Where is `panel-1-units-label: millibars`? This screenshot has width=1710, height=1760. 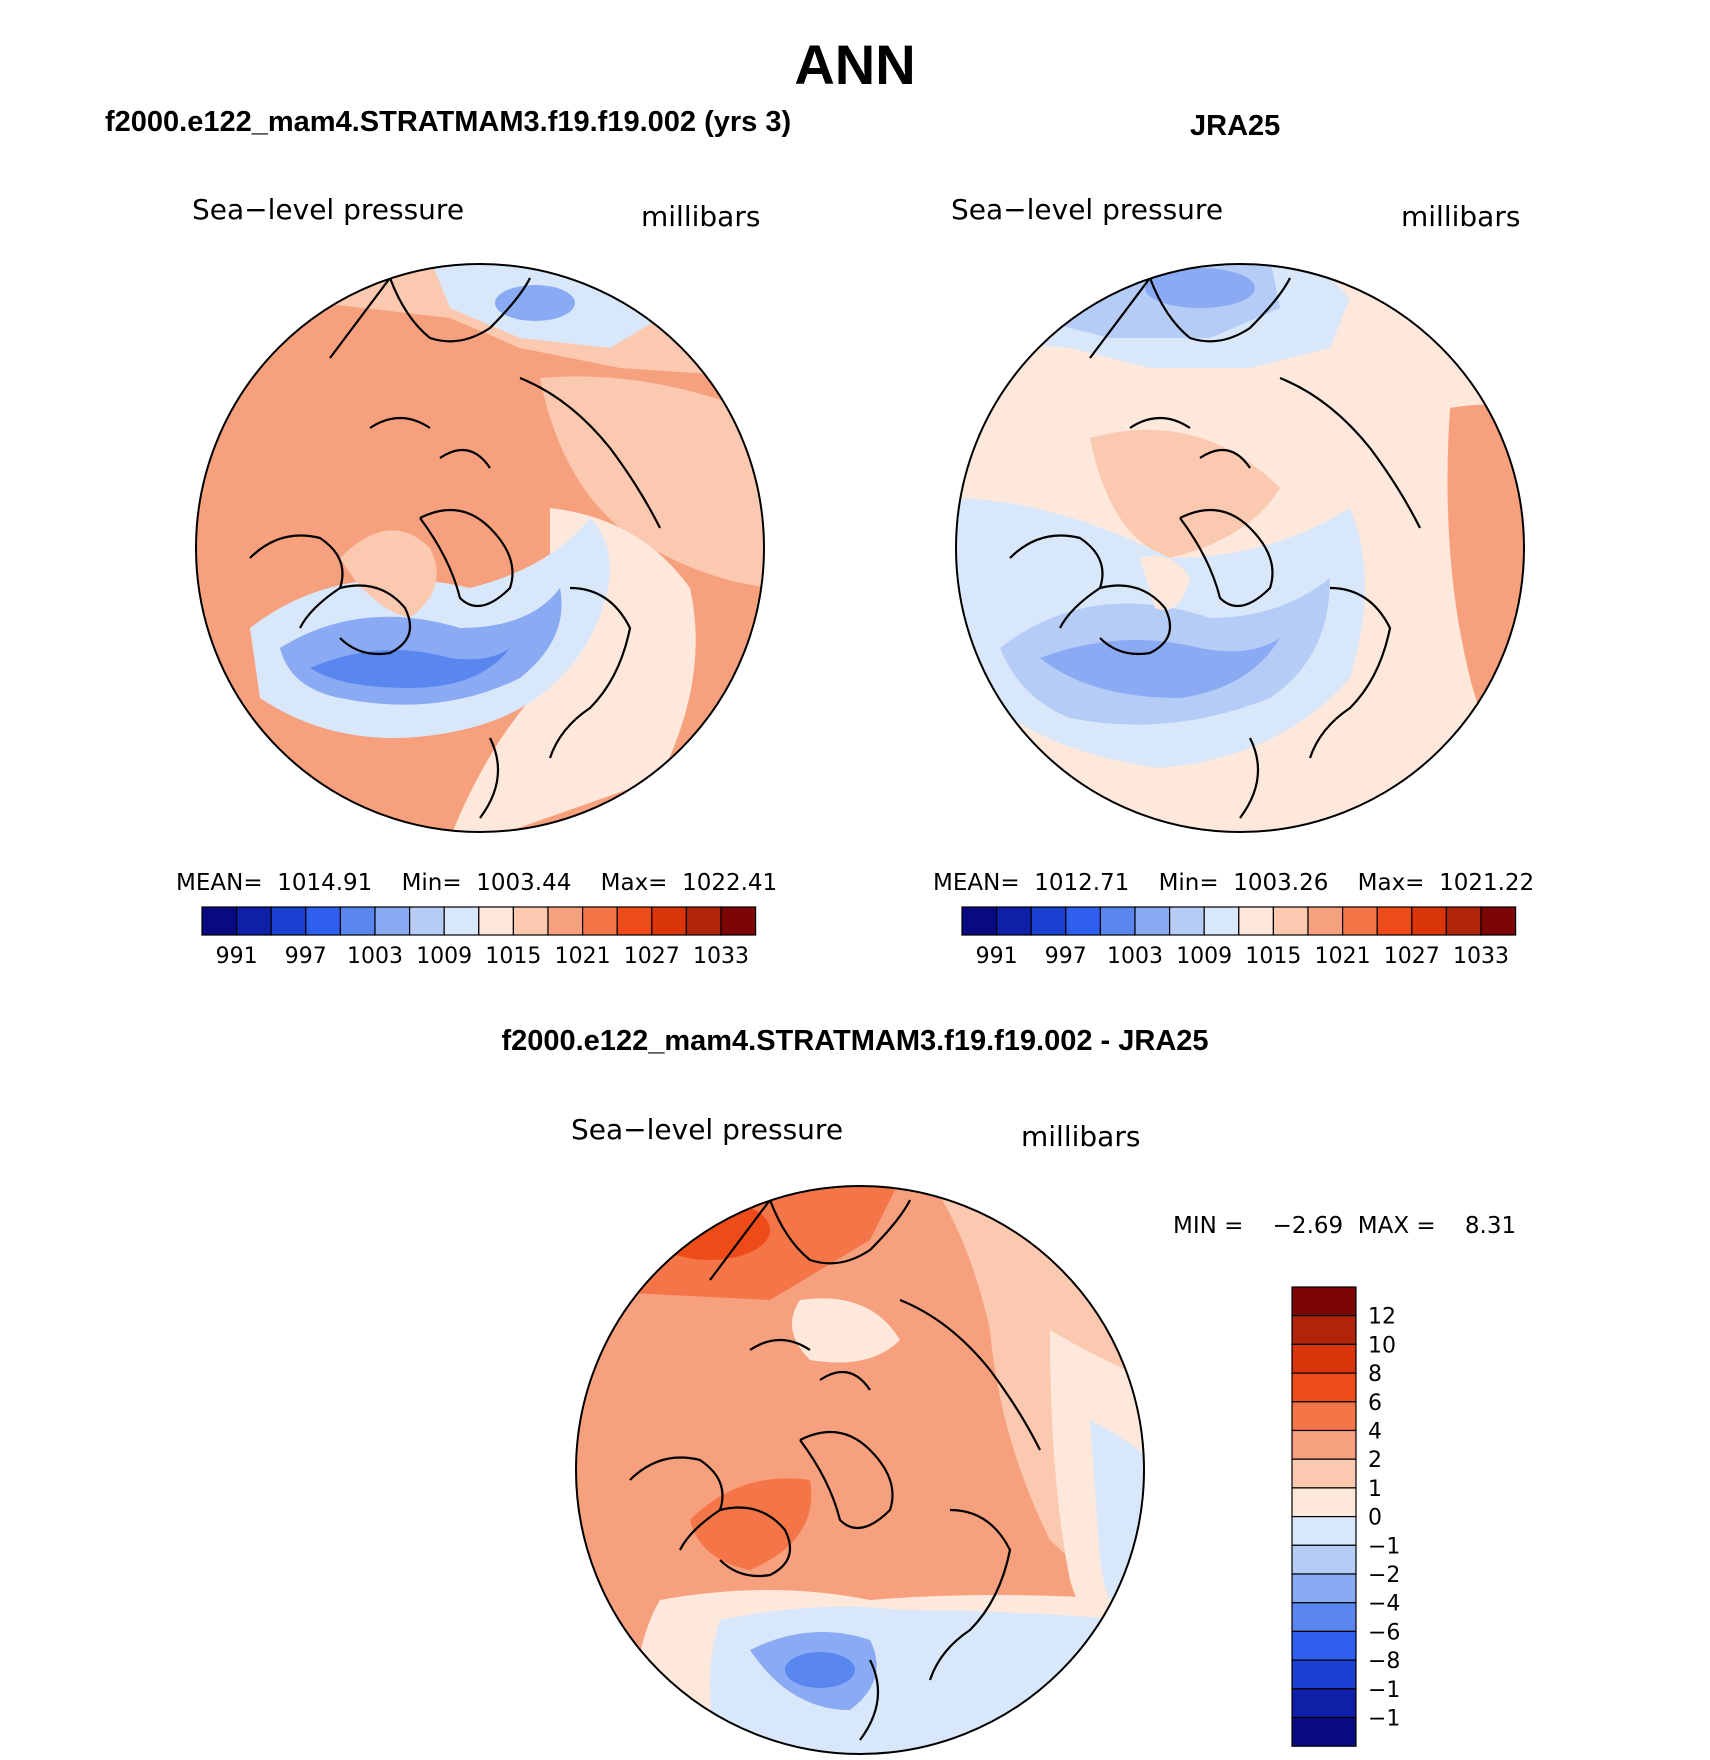
panel-1-units-label: millibars is located at coordinates (701, 216).